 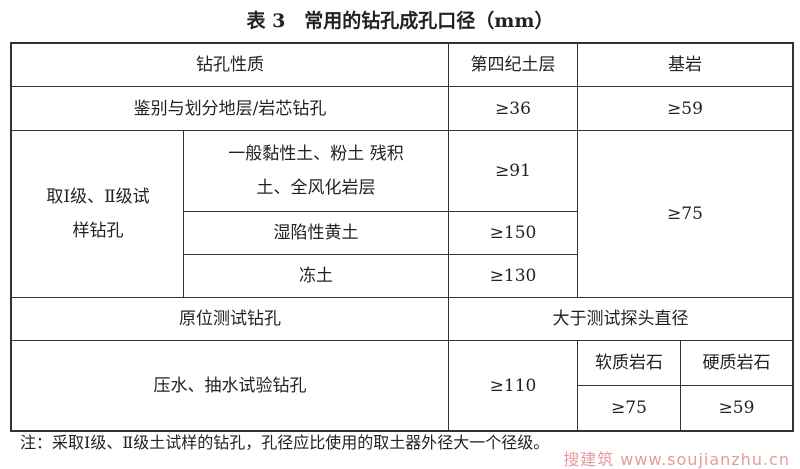 What do you see at coordinates (402, 43) in the screenshot?
I see `border-top` at bounding box center [402, 43].